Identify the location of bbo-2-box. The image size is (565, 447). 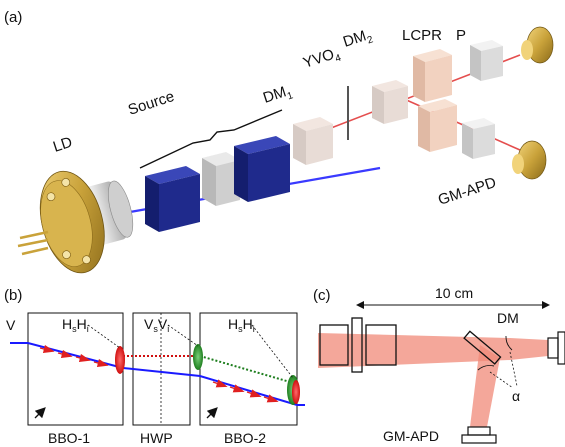
(248, 369).